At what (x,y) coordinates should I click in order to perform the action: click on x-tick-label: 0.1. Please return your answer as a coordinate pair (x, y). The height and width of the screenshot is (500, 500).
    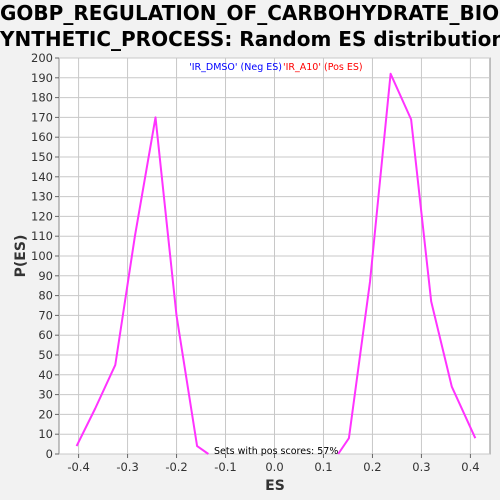
    Looking at the image, I should click on (323, 467).